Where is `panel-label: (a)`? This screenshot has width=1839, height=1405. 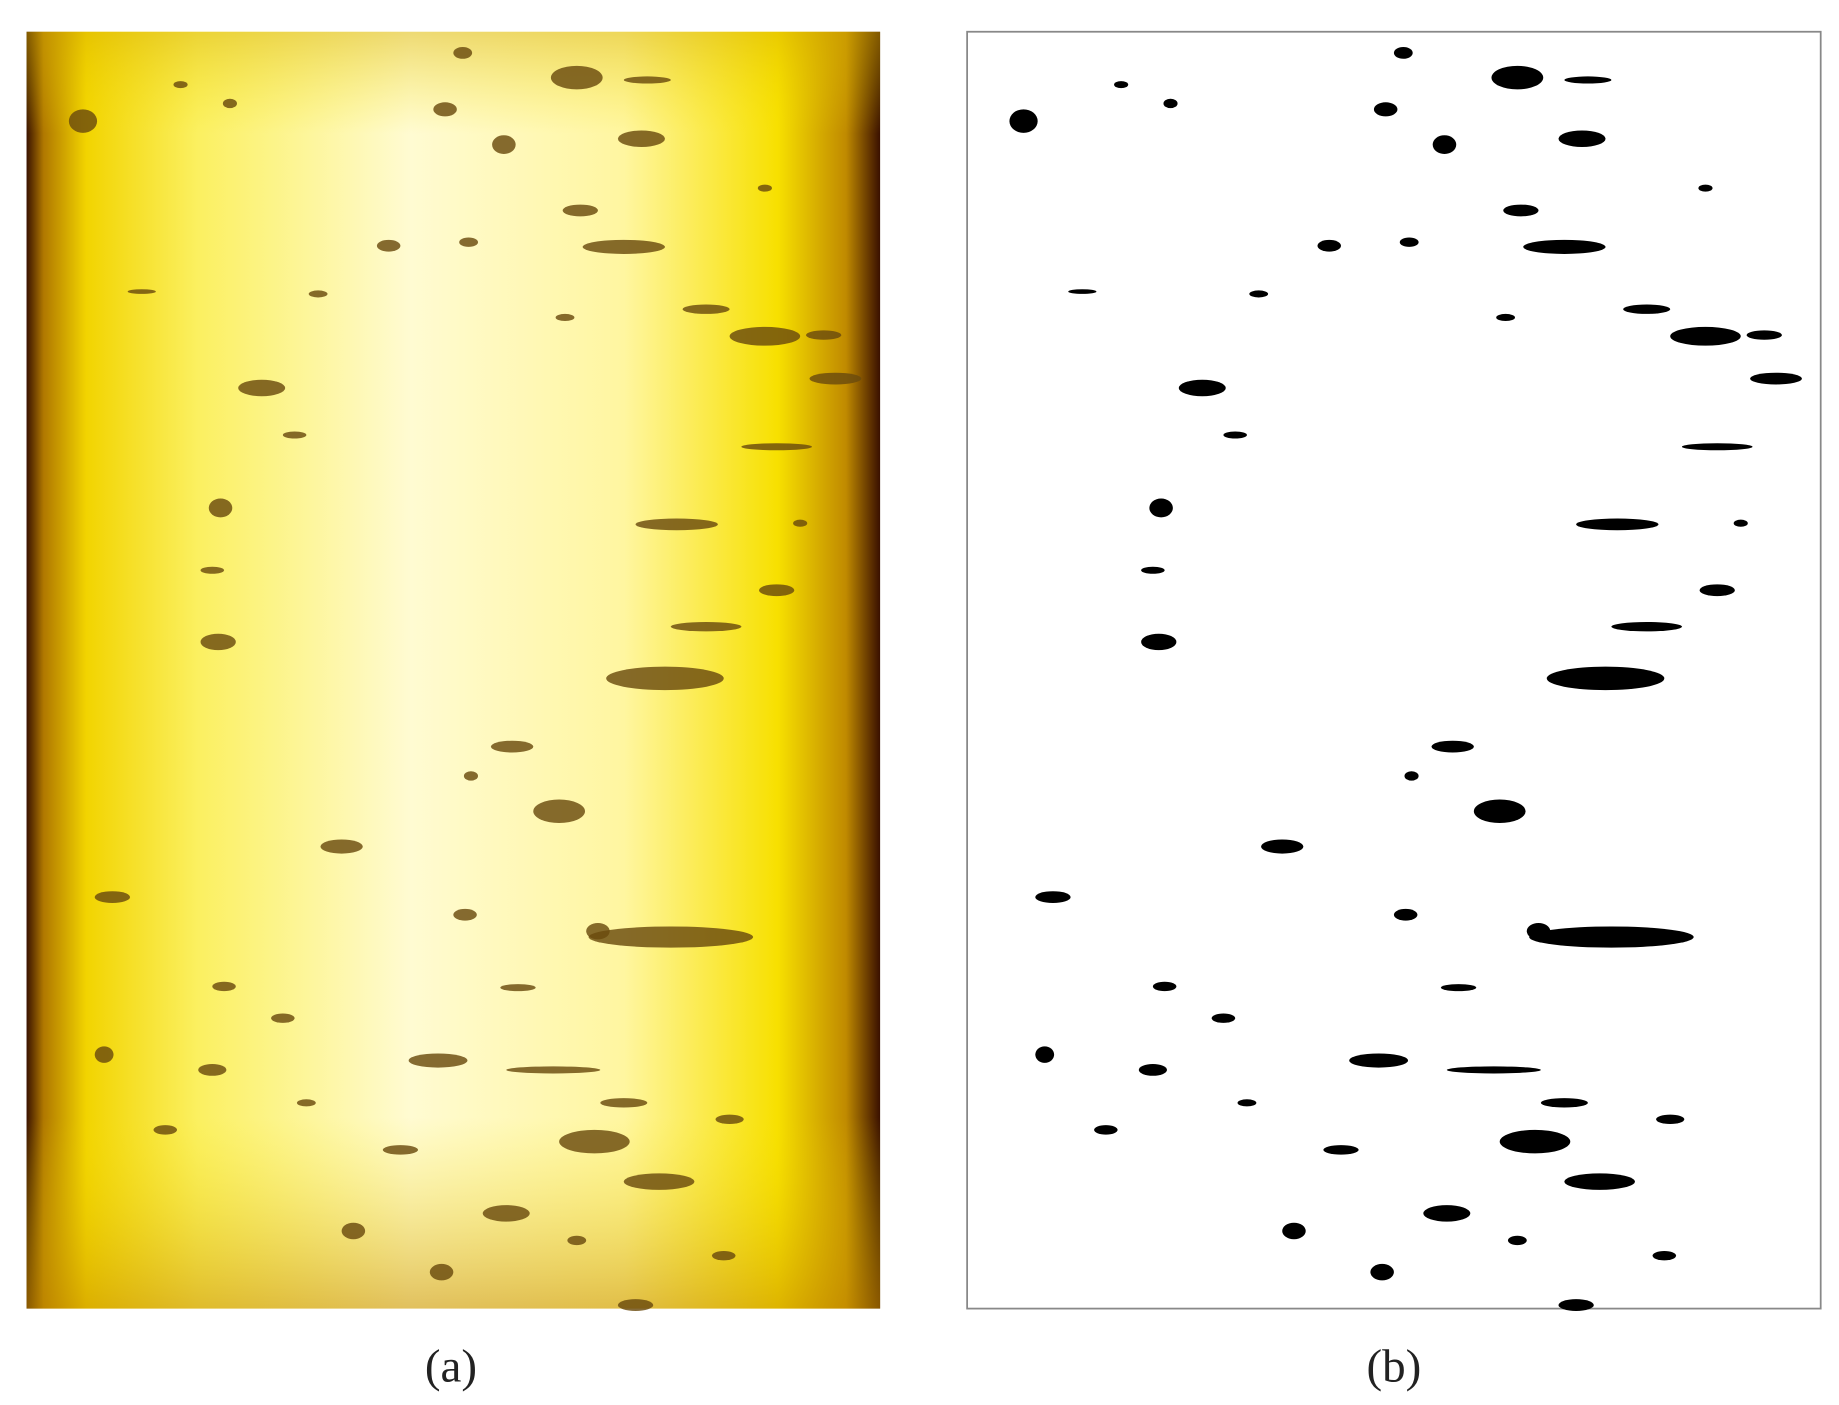
panel-label: (a) is located at coordinates (451, 1366).